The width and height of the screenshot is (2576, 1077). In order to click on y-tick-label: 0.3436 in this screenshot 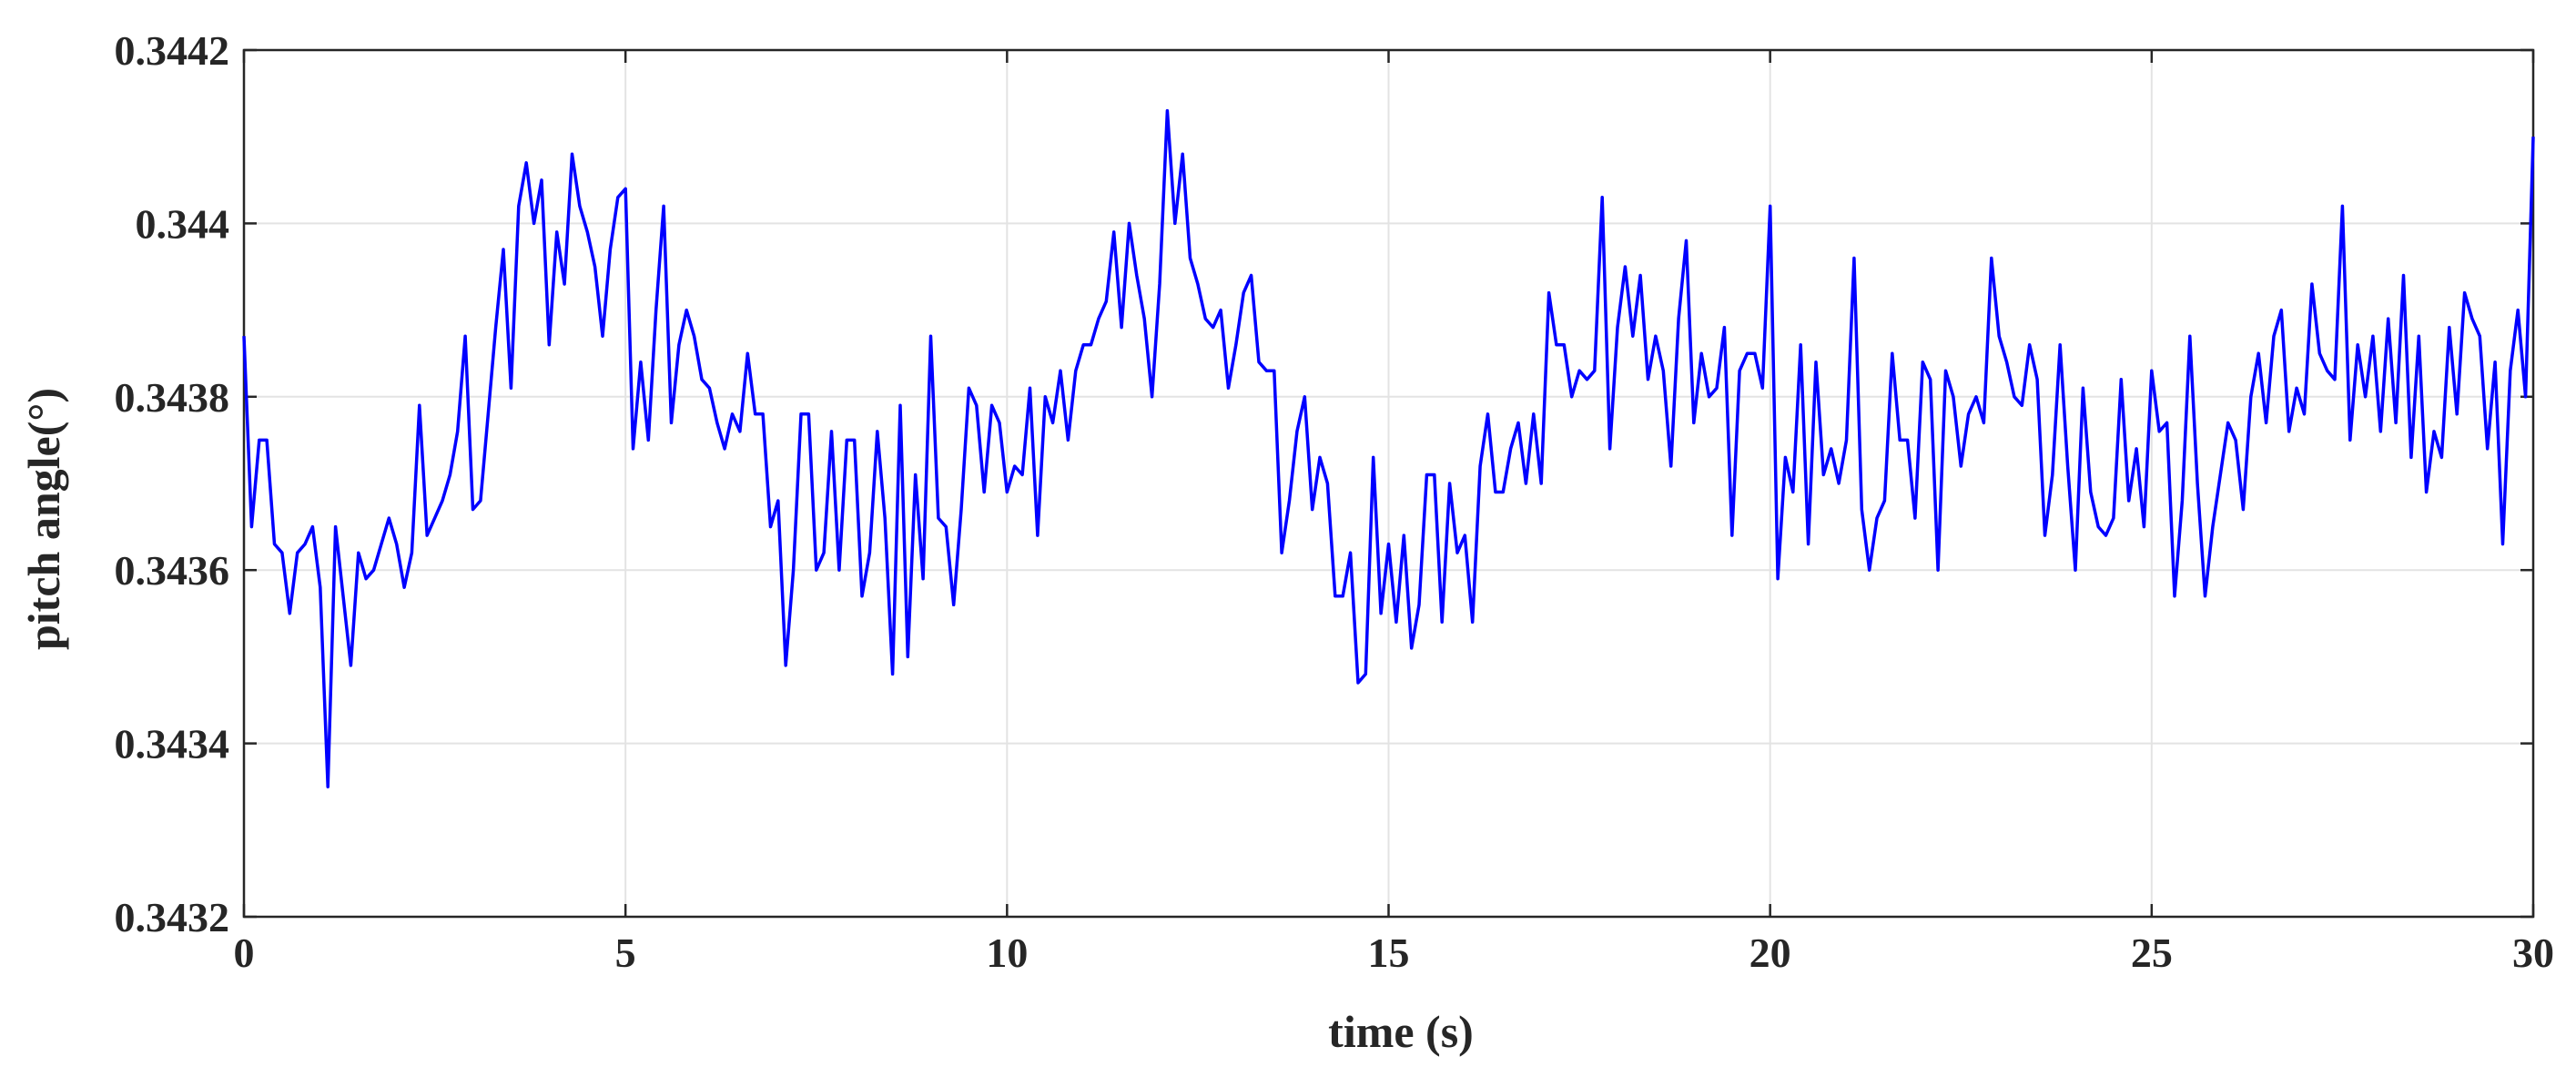, I will do `click(172, 570)`.